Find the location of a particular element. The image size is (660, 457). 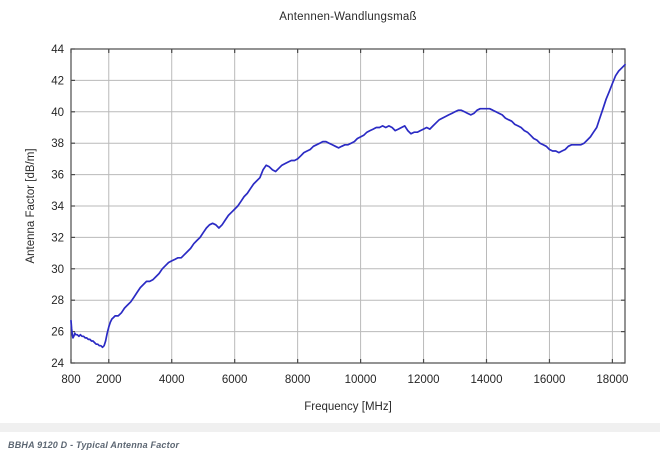

divider-line is located at coordinates (330, 427).